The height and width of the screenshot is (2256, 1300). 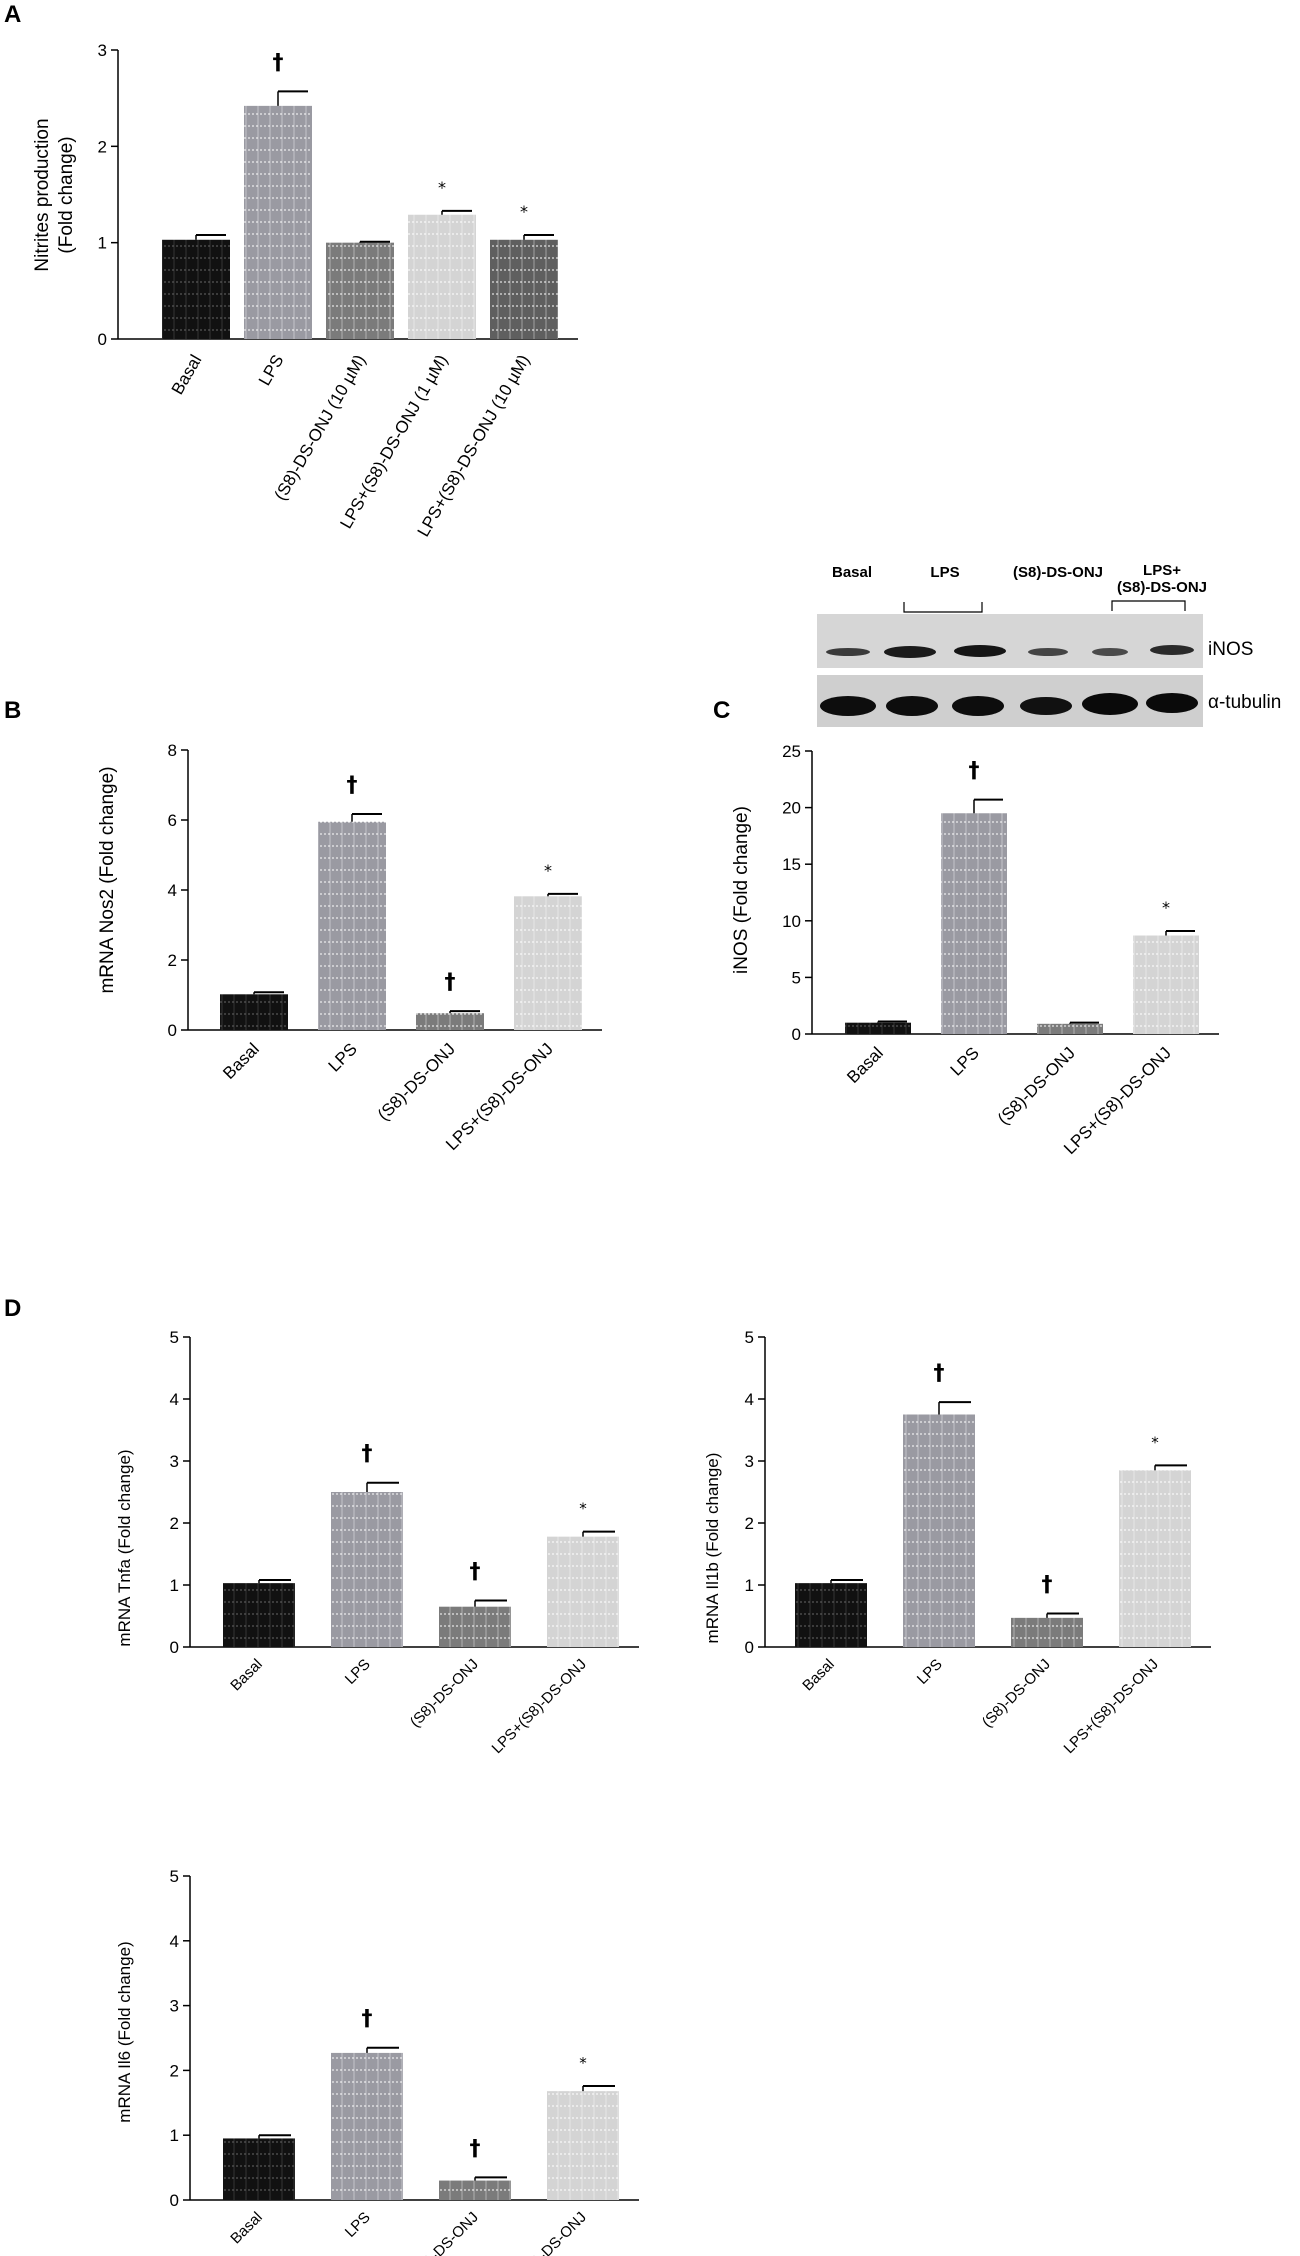 What do you see at coordinates (1010, 641) in the screenshot?
I see `blot-strip-inos` at bounding box center [1010, 641].